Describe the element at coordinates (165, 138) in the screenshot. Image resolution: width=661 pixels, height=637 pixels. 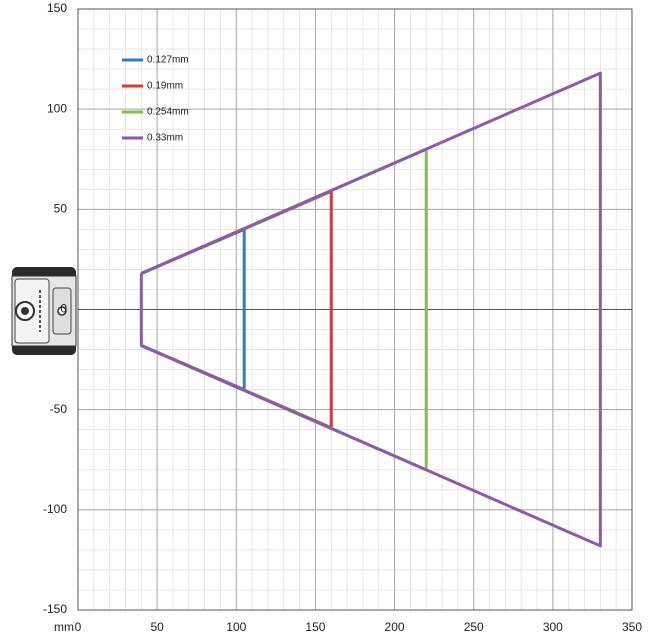
I see `legend-label: 0.33mm` at that location.